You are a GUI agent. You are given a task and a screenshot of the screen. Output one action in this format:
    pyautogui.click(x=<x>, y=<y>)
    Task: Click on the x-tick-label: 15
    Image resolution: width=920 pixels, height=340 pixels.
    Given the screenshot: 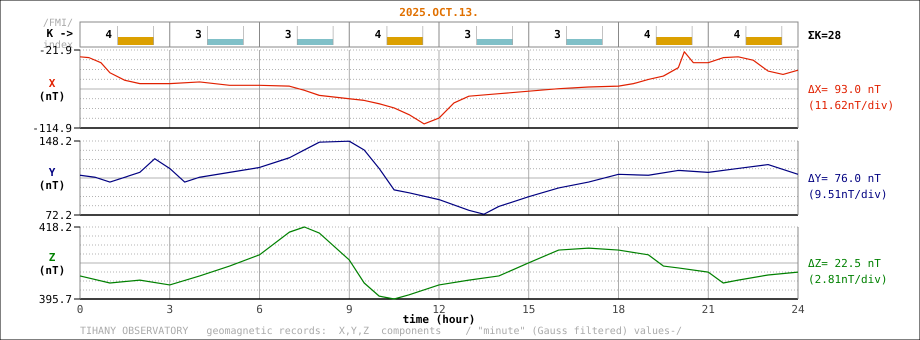 What is the action you would take?
    pyautogui.click(x=529, y=309)
    